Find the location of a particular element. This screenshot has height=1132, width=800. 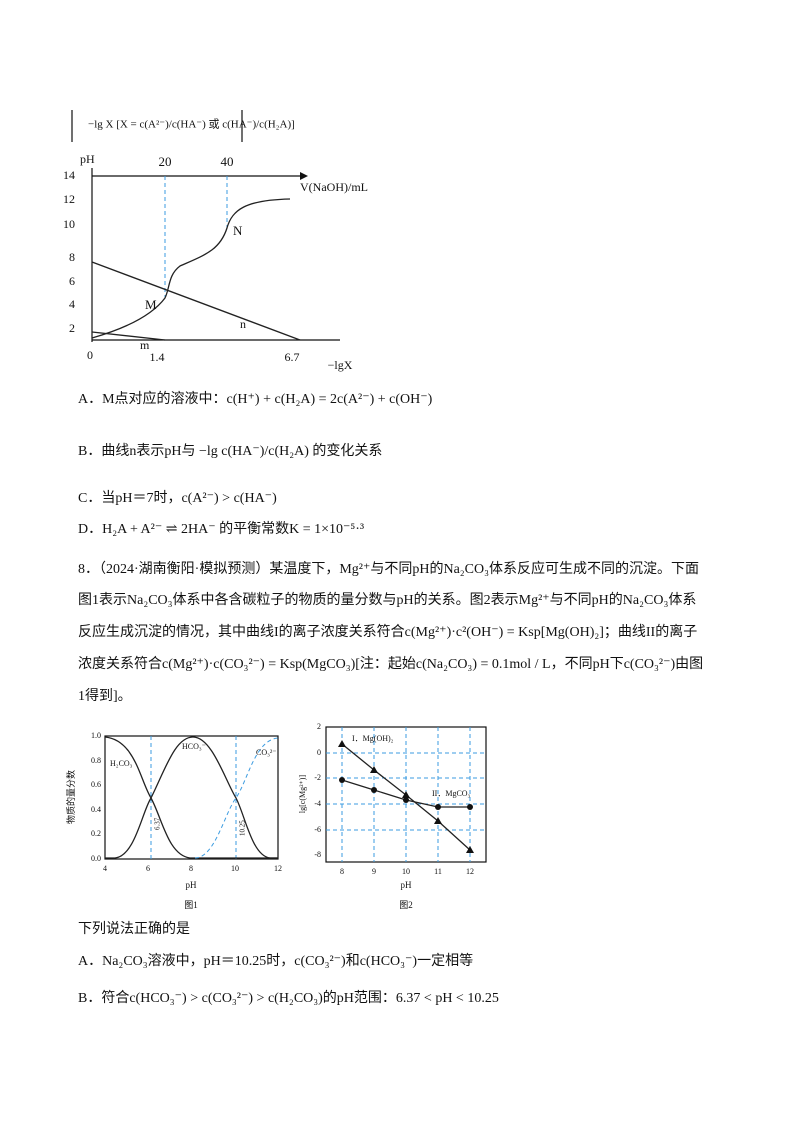

y-tick-label: -2 is located at coordinates (317, 777).